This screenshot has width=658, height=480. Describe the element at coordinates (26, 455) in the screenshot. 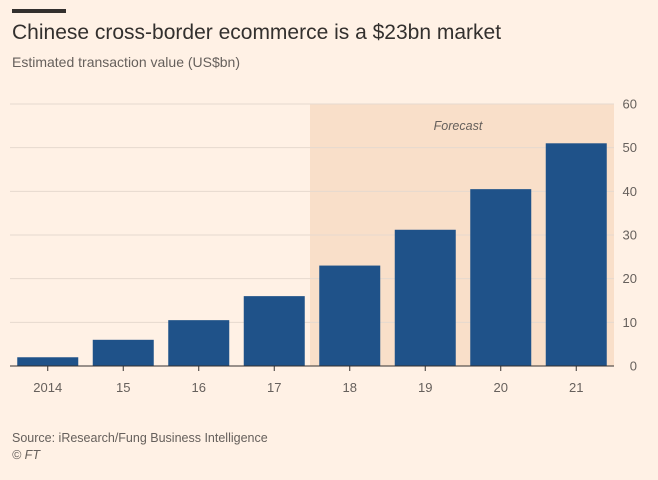

I see `copyright-note: © FT` at that location.